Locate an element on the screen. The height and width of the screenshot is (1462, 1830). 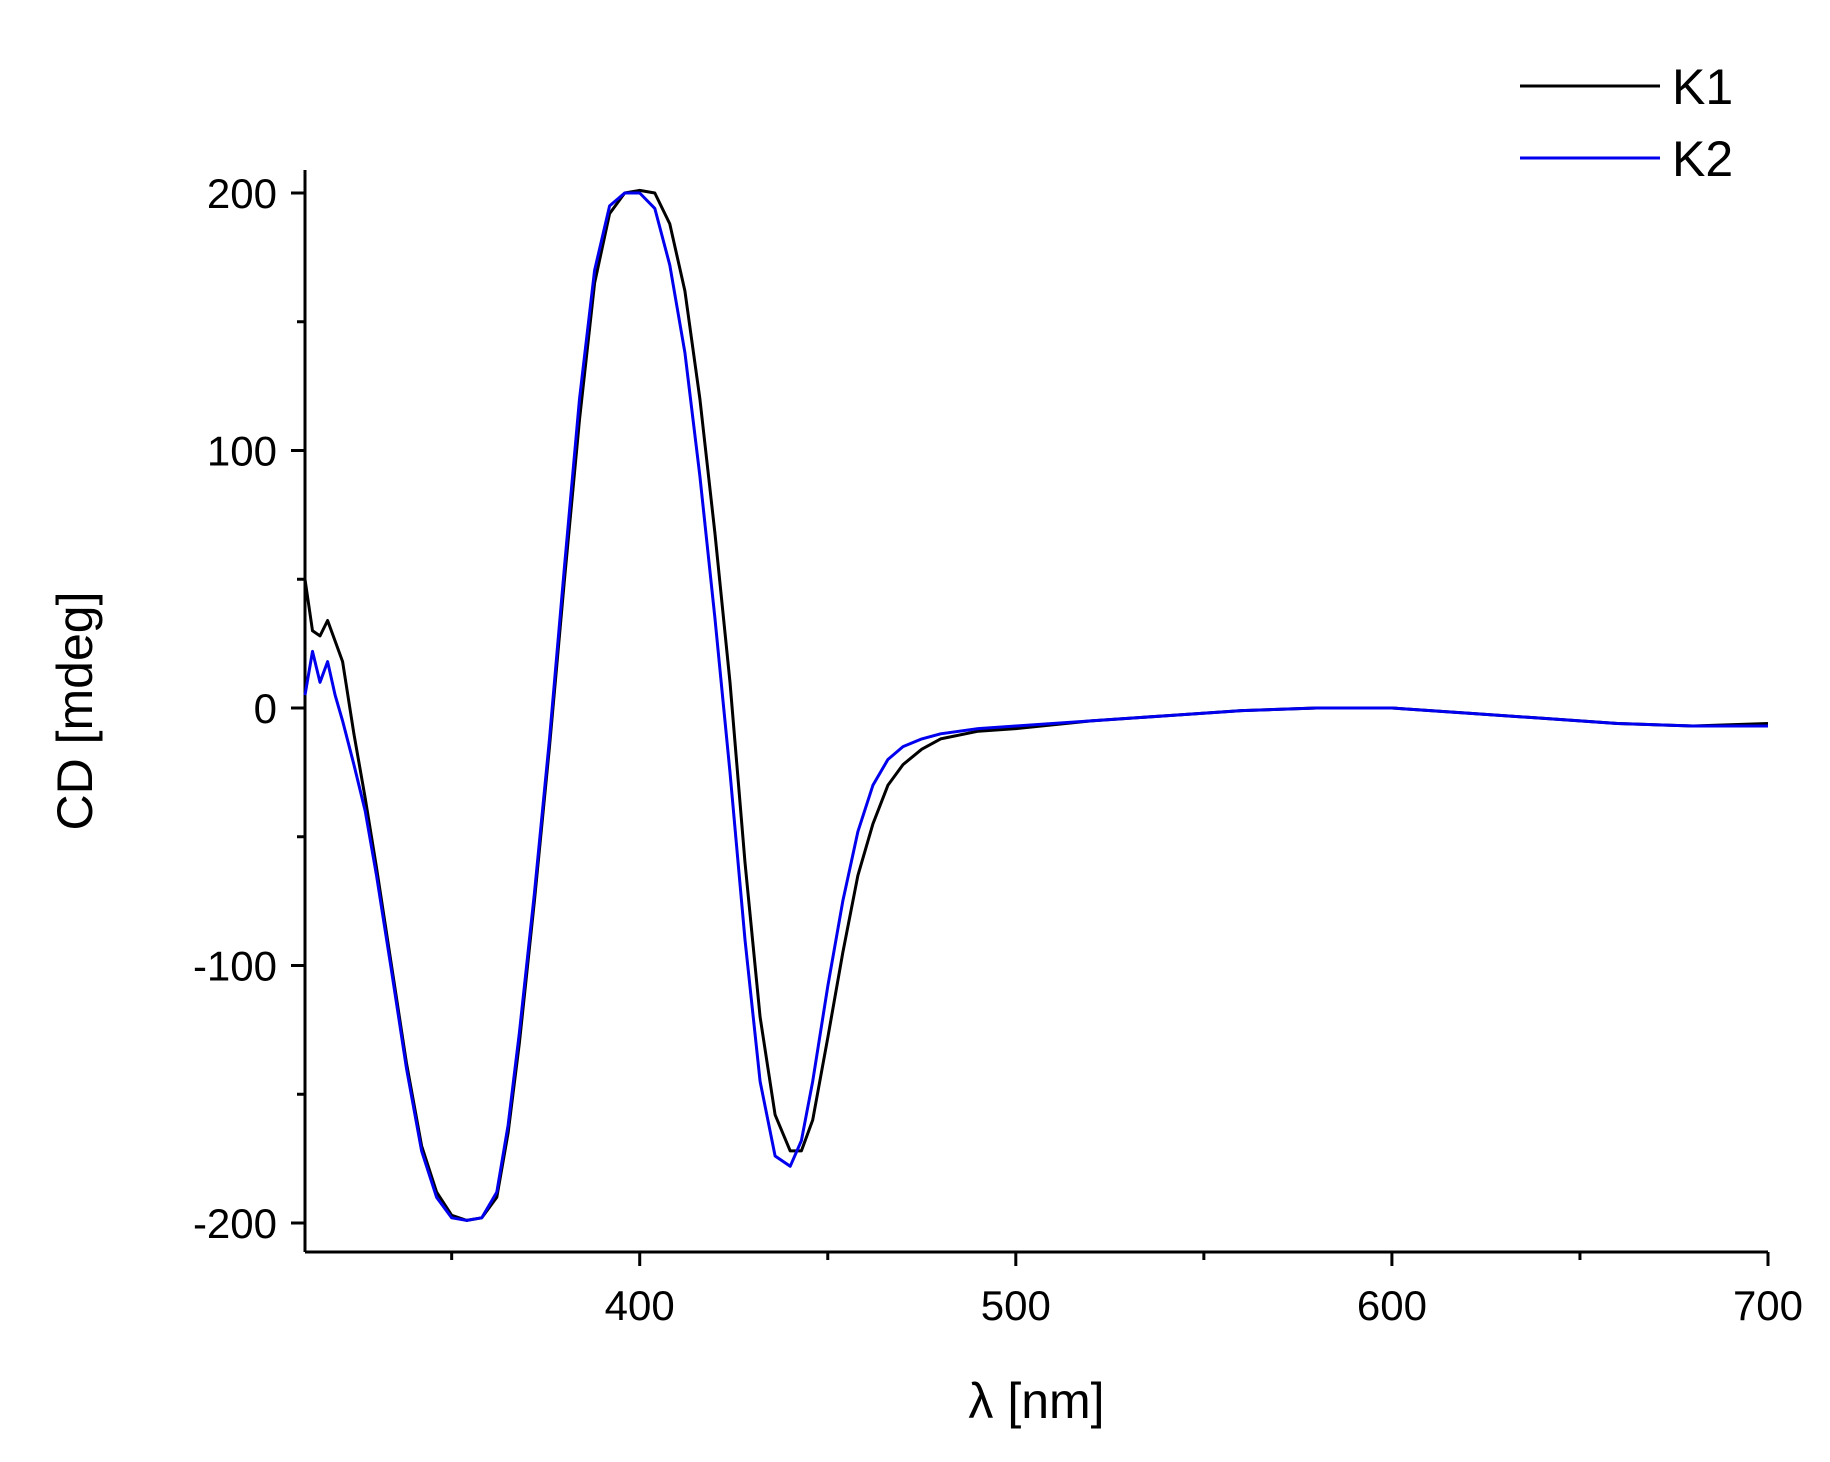
x-tick-label: 400 is located at coordinates (640, 1305).